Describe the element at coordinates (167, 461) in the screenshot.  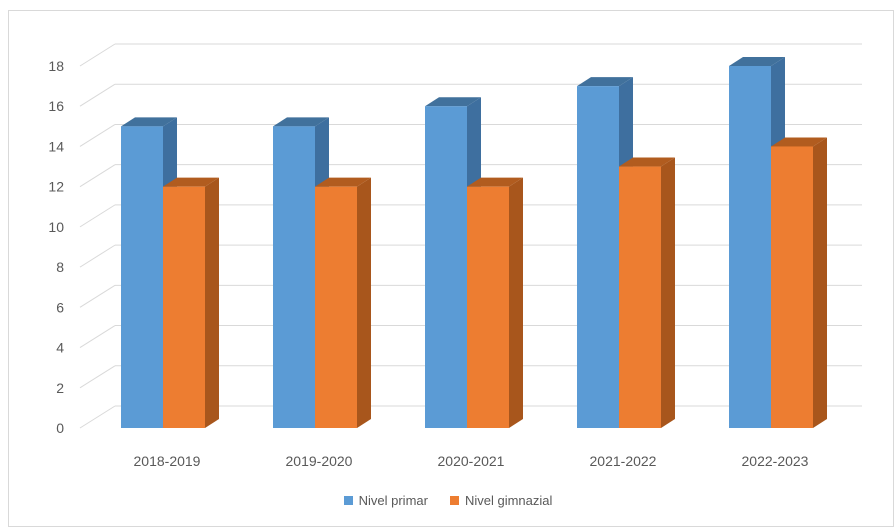
I see `x-tick-label: 2018-2019` at that location.